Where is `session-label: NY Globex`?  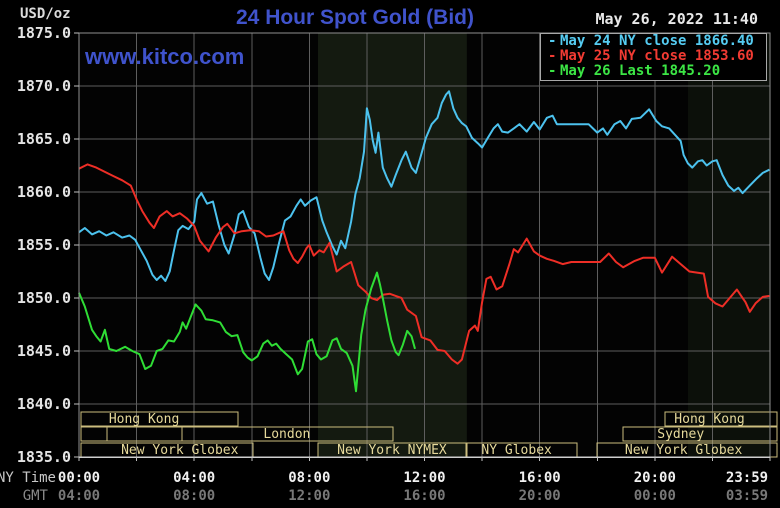 session-label: NY Globex is located at coordinates (516, 450).